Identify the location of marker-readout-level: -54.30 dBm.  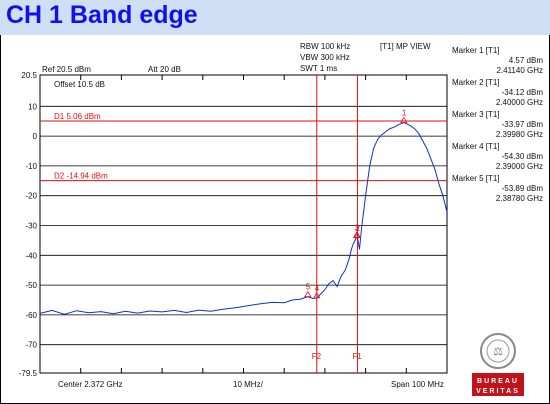
(523, 156).